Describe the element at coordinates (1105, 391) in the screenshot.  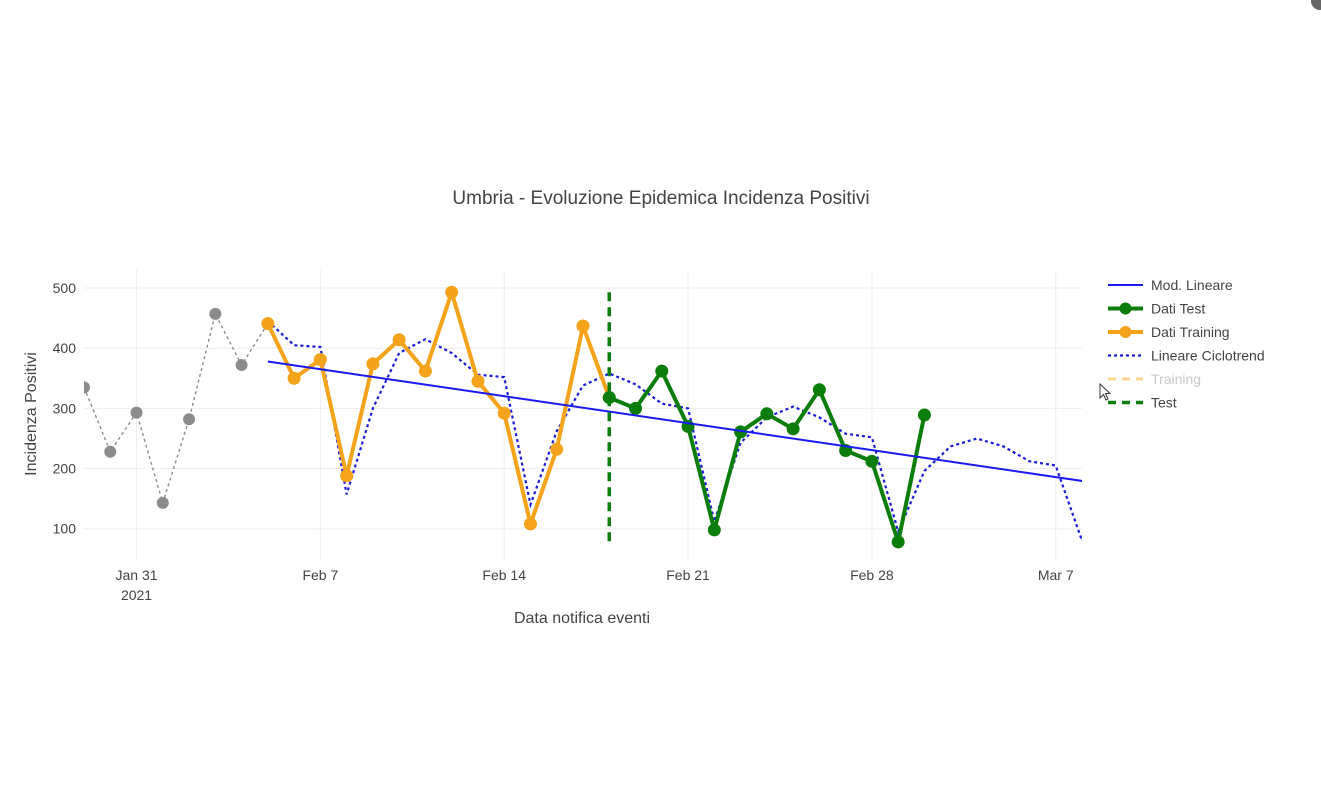
I see `mouse-cursor-icon` at that location.